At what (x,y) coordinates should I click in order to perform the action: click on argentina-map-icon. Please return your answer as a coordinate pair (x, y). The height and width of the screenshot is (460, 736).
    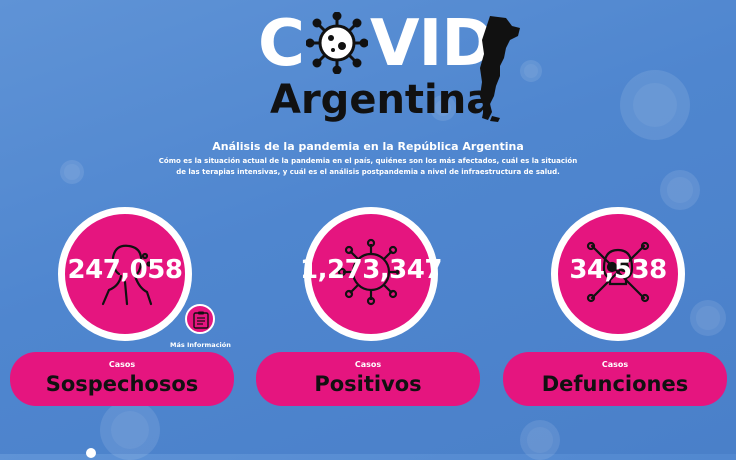
    Looking at the image, I should click on (500, 69).